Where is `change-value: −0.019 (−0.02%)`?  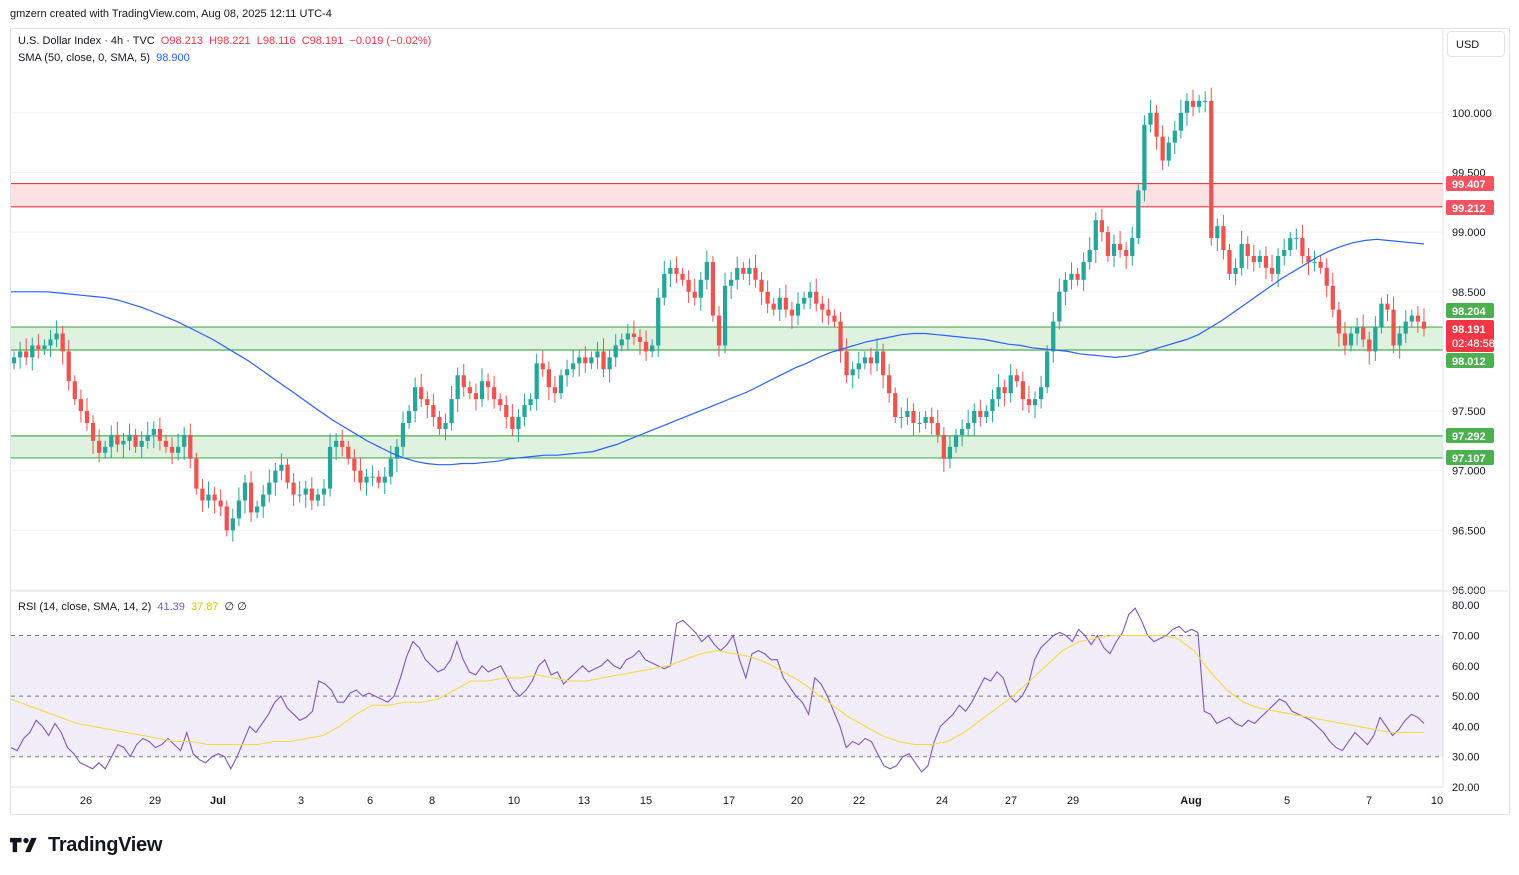
change-value: −0.019 (−0.02%) is located at coordinates (390, 41).